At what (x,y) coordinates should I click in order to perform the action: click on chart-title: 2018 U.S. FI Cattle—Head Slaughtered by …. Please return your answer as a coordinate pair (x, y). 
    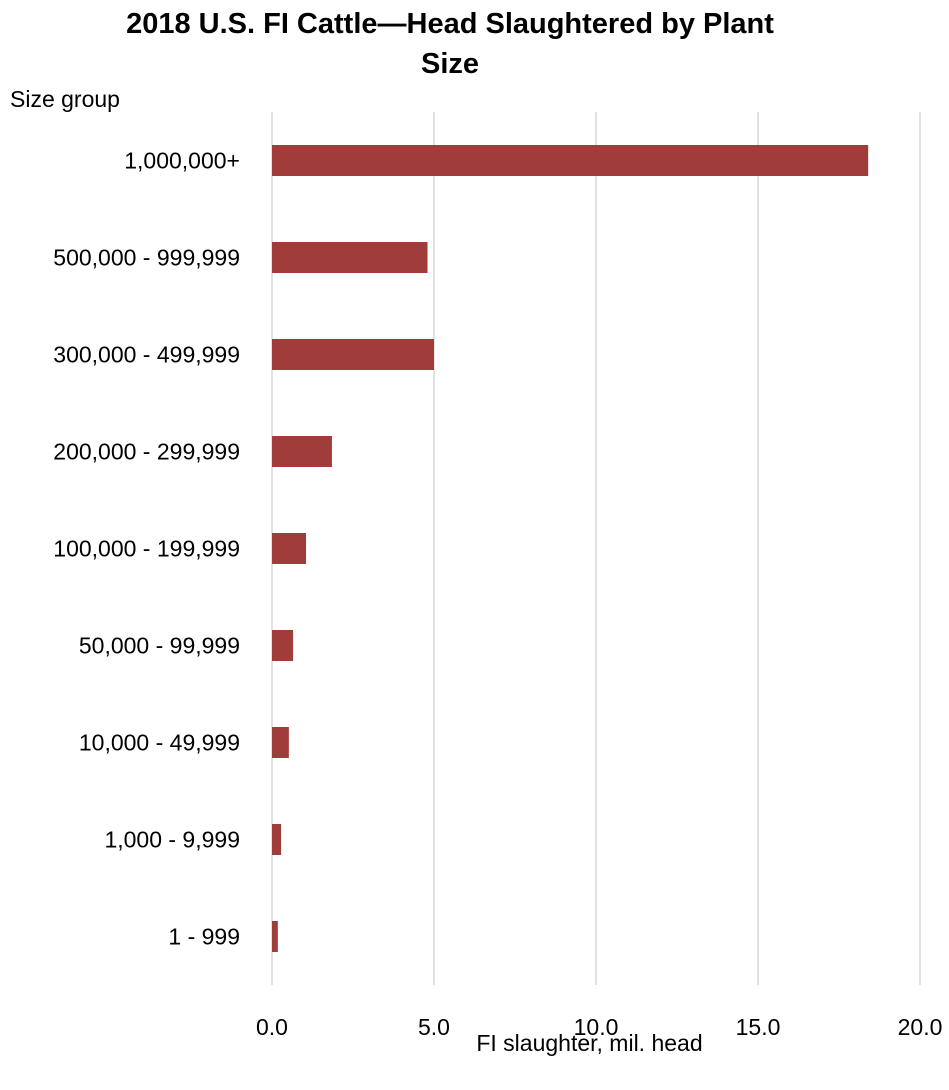
    Looking at the image, I should click on (450, 44).